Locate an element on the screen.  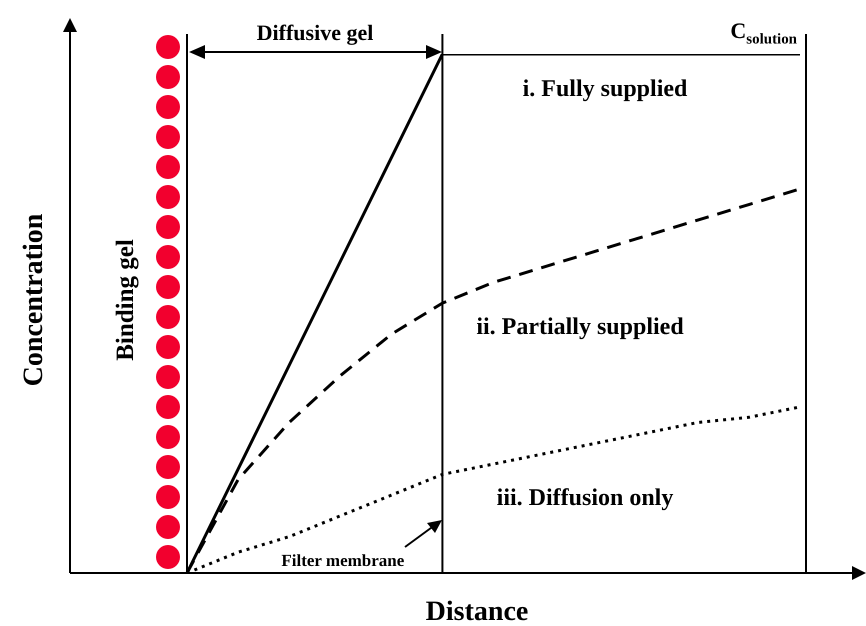
y-axis-title: Concentration is located at coordinates (33, 299).